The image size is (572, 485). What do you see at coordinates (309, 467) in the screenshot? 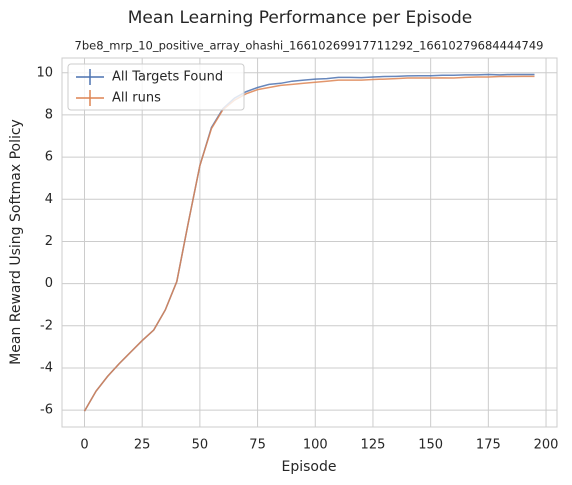
I see `x-axis-label: Episode` at bounding box center [309, 467].